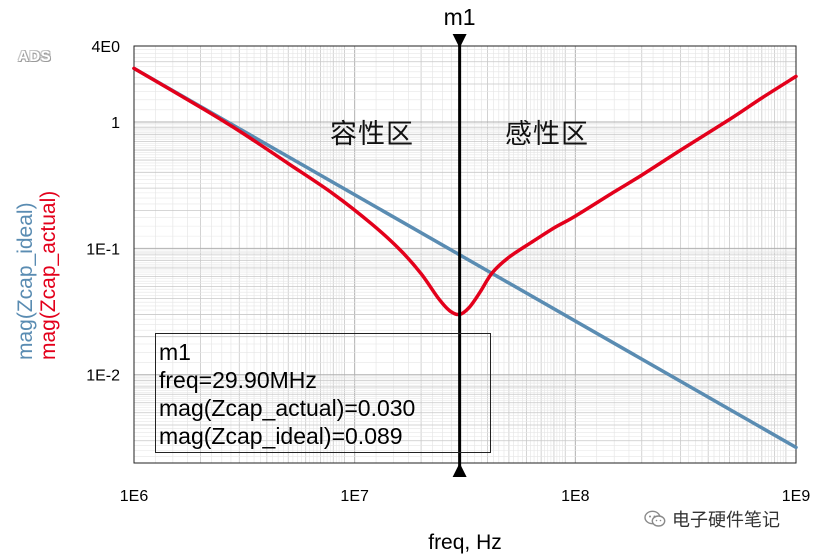 The image size is (816, 556). Describe the element at coordinates (35, 56) in the screenshot. I see `ads-logo: ADS` at that location.